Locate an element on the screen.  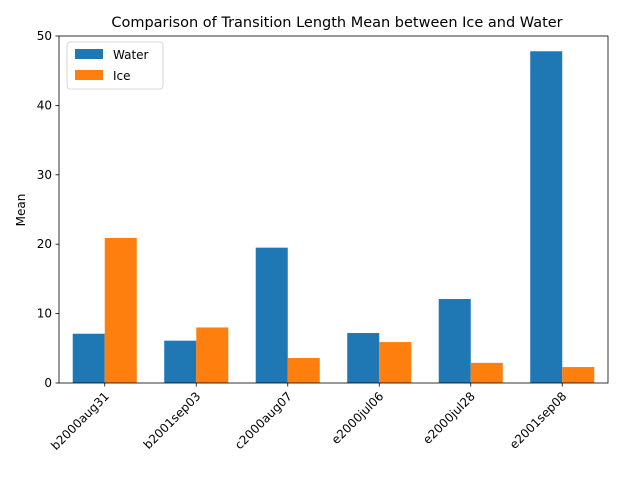
bar-ice-c2000aug07 is located at coordinates (303, 370).